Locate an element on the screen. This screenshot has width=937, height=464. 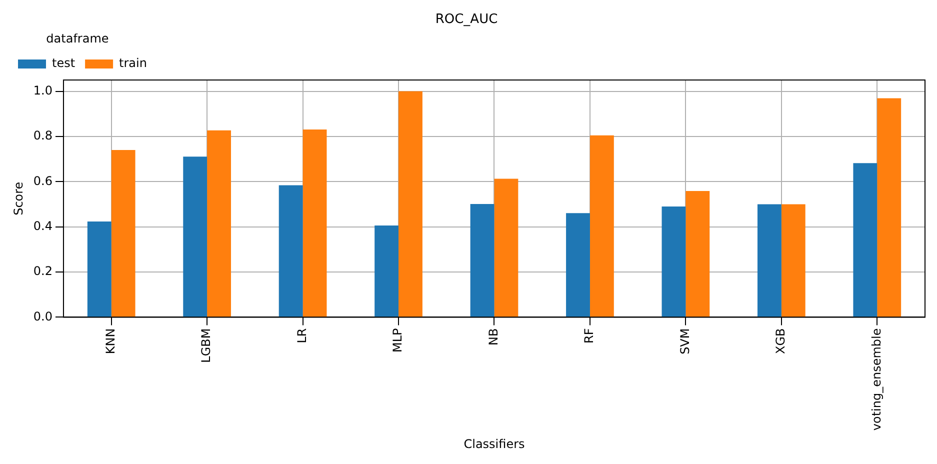
x-tick-label: LR is located at coordinates (301, 336).